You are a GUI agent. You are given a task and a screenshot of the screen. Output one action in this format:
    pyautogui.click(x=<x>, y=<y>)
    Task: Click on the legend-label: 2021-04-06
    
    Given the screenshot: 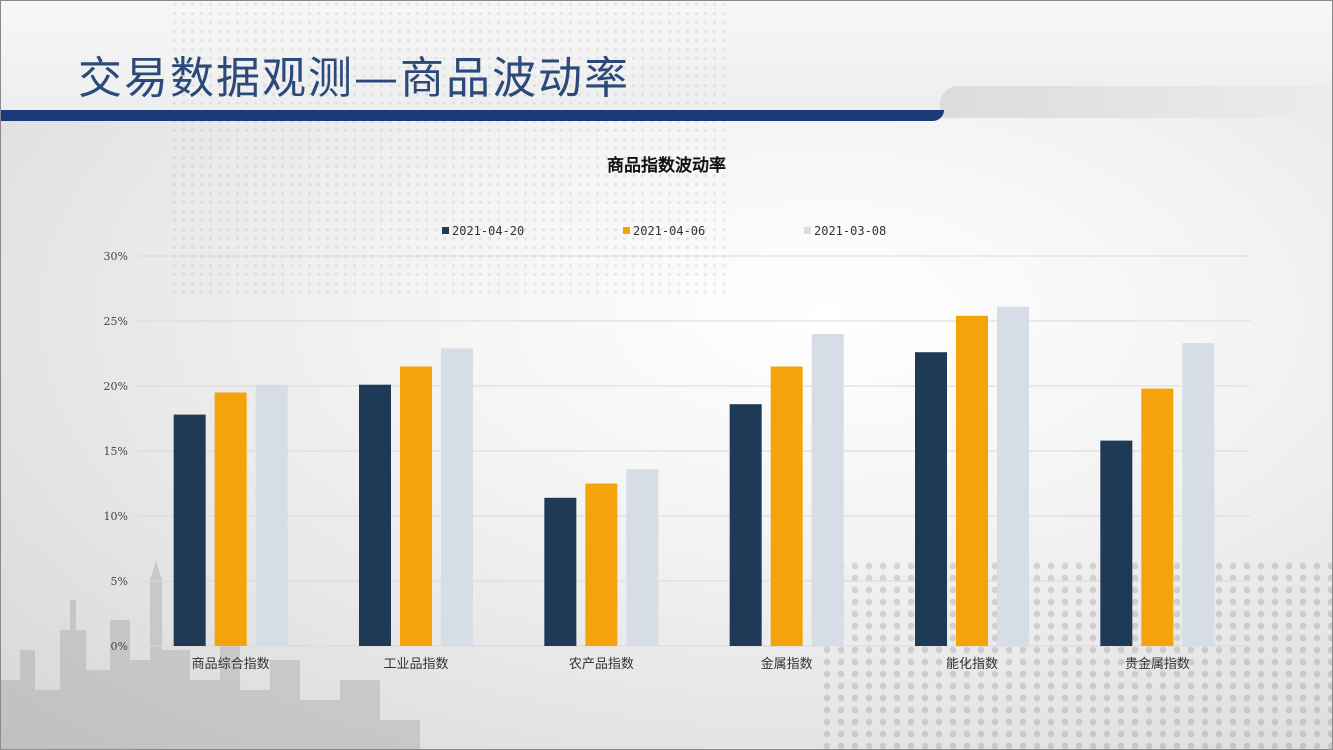 What is the action you would take?
    pyautogui.click(x=669, y=231)
    